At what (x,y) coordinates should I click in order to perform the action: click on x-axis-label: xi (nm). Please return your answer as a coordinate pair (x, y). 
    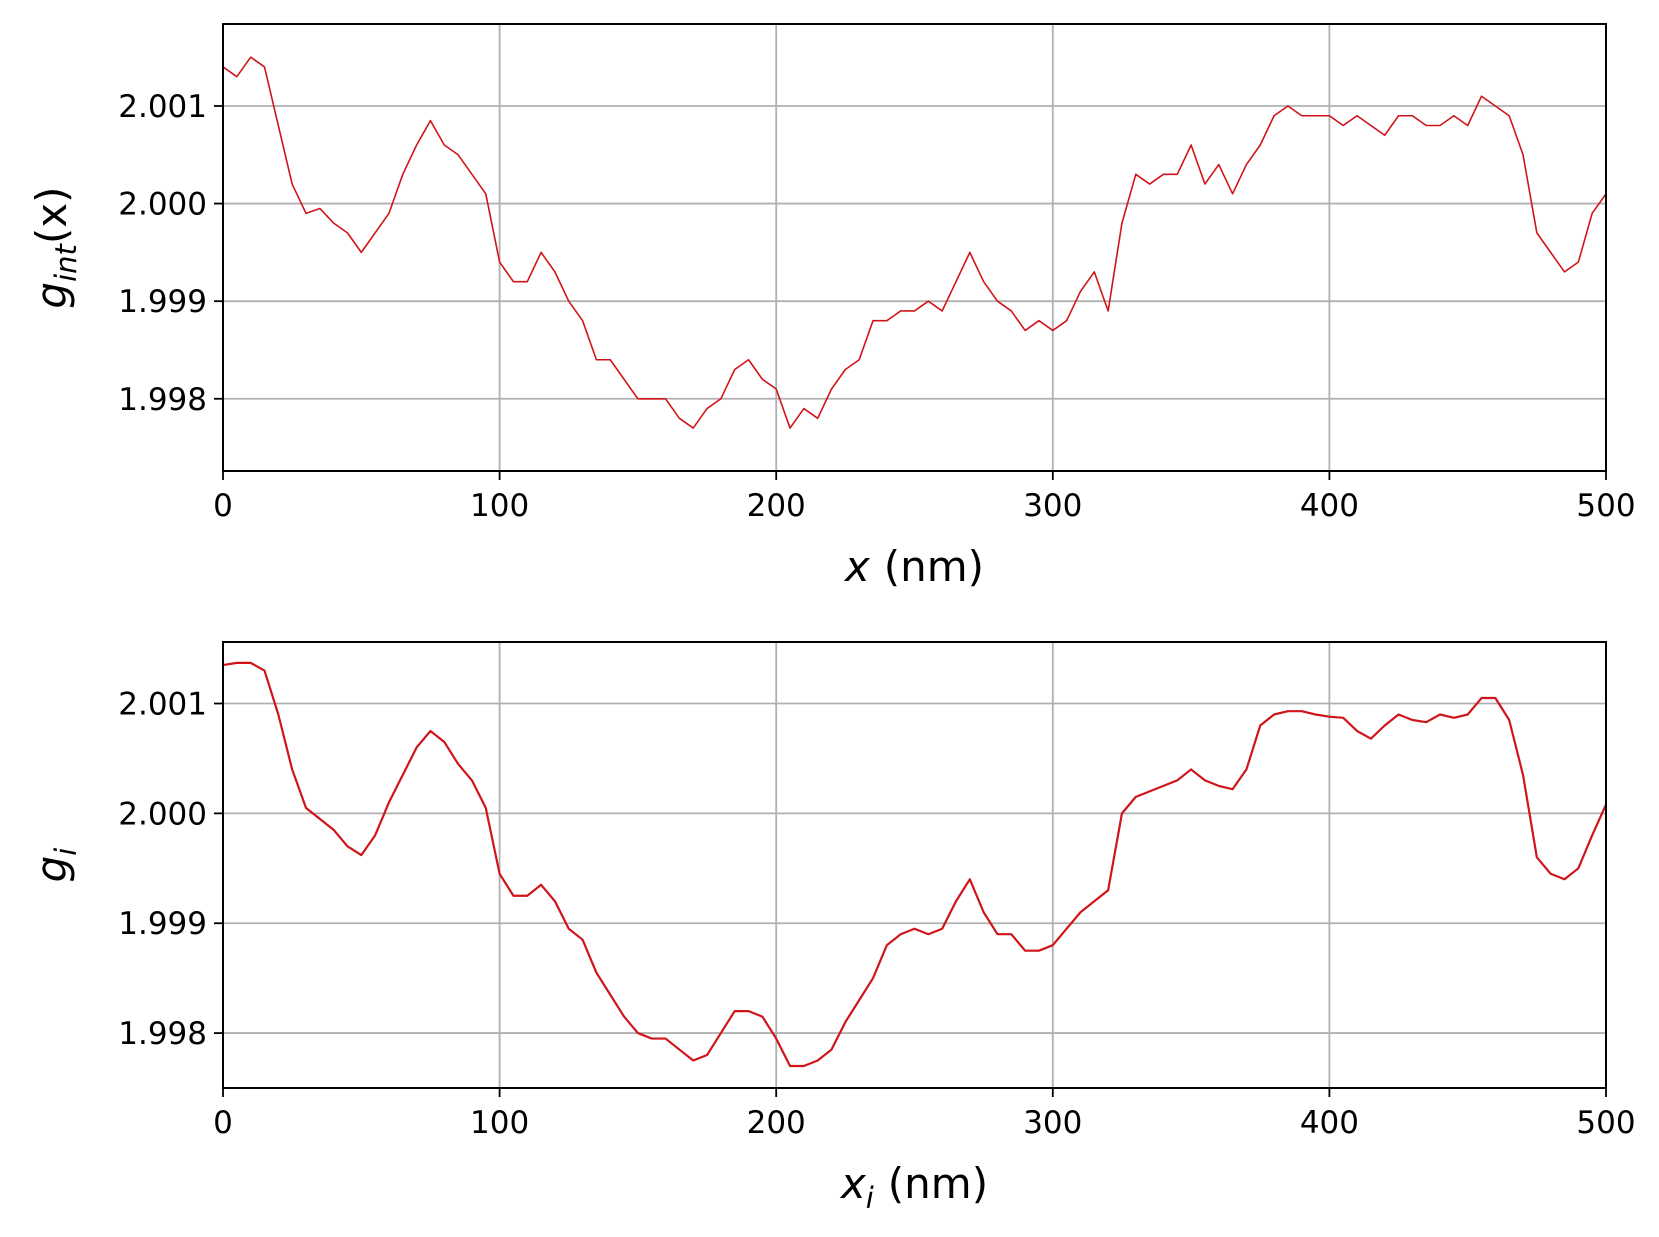
    Looking at the image, I should click on (913, 1187).